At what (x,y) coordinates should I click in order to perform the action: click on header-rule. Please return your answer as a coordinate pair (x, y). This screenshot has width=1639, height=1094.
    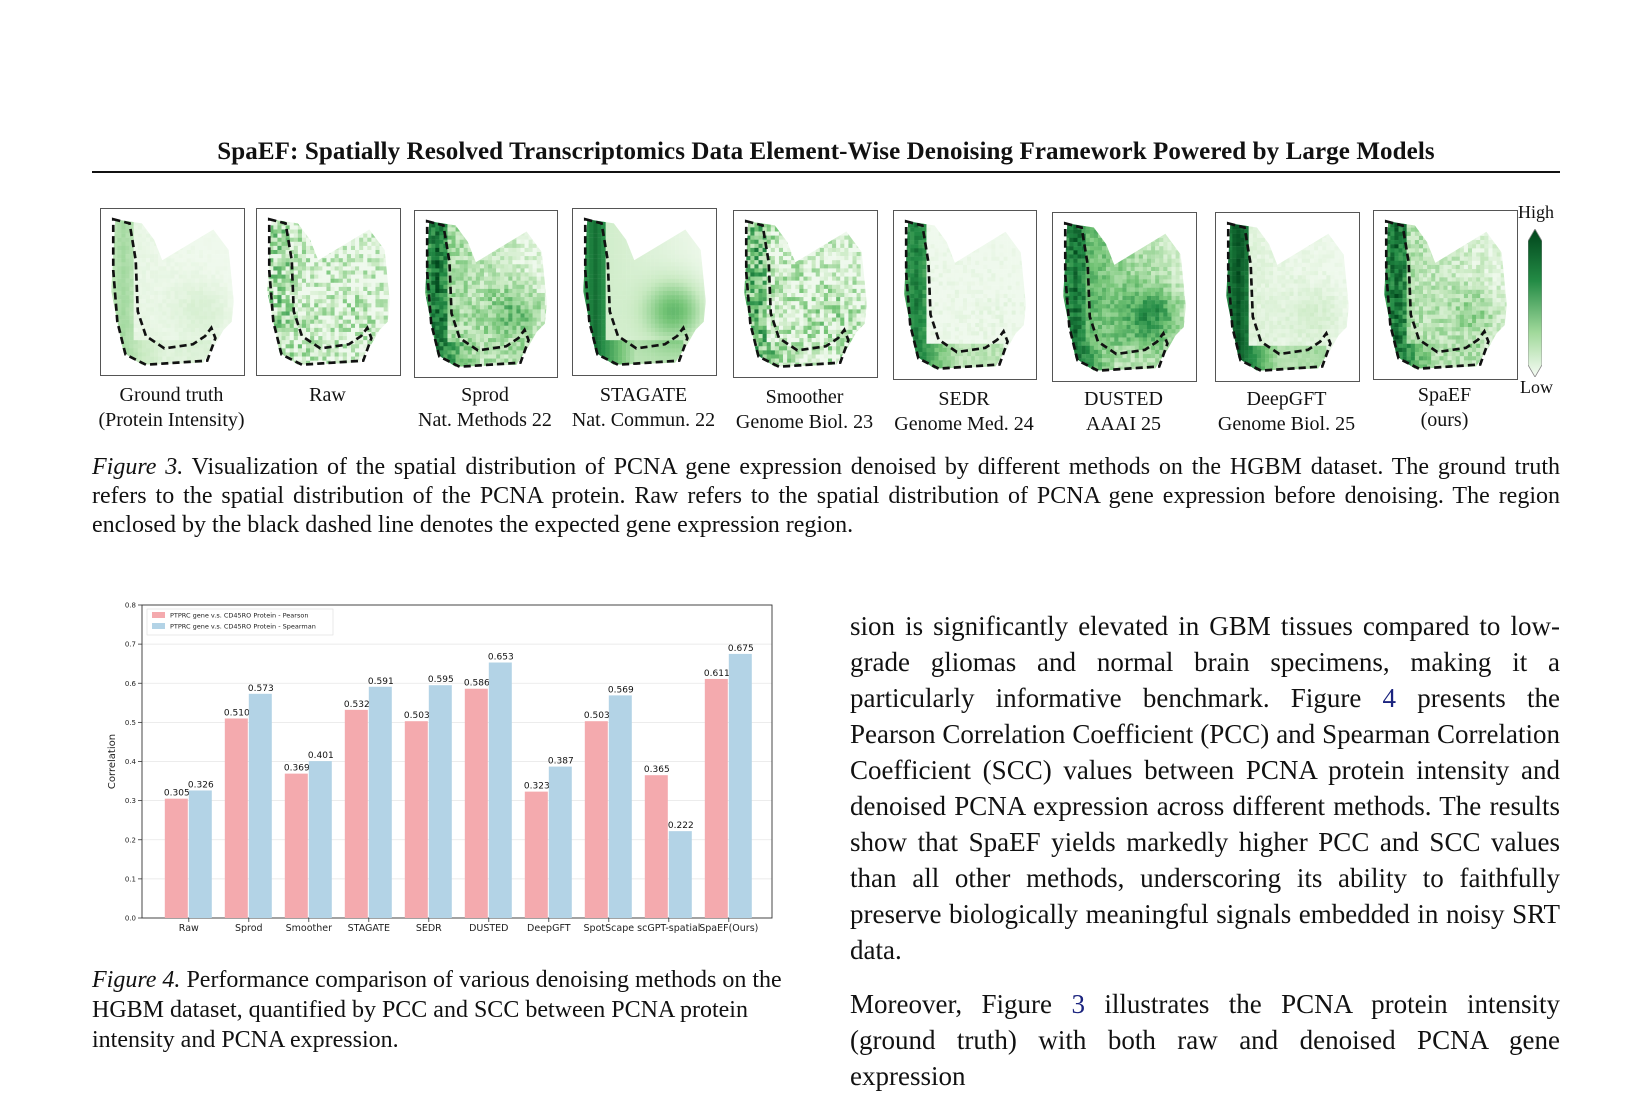
    Looking at the image, I should click on (826, 172).